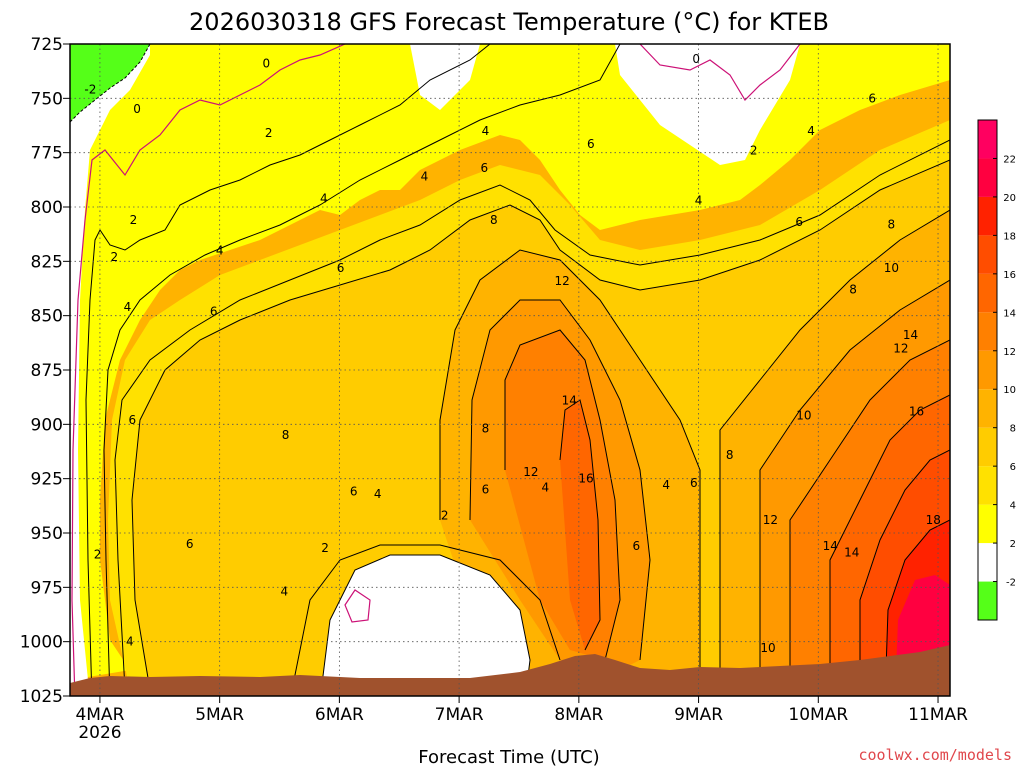  Describe the element at coordinates (707, 104) in the screenshot. I see `cold-region-top-east` at that location.